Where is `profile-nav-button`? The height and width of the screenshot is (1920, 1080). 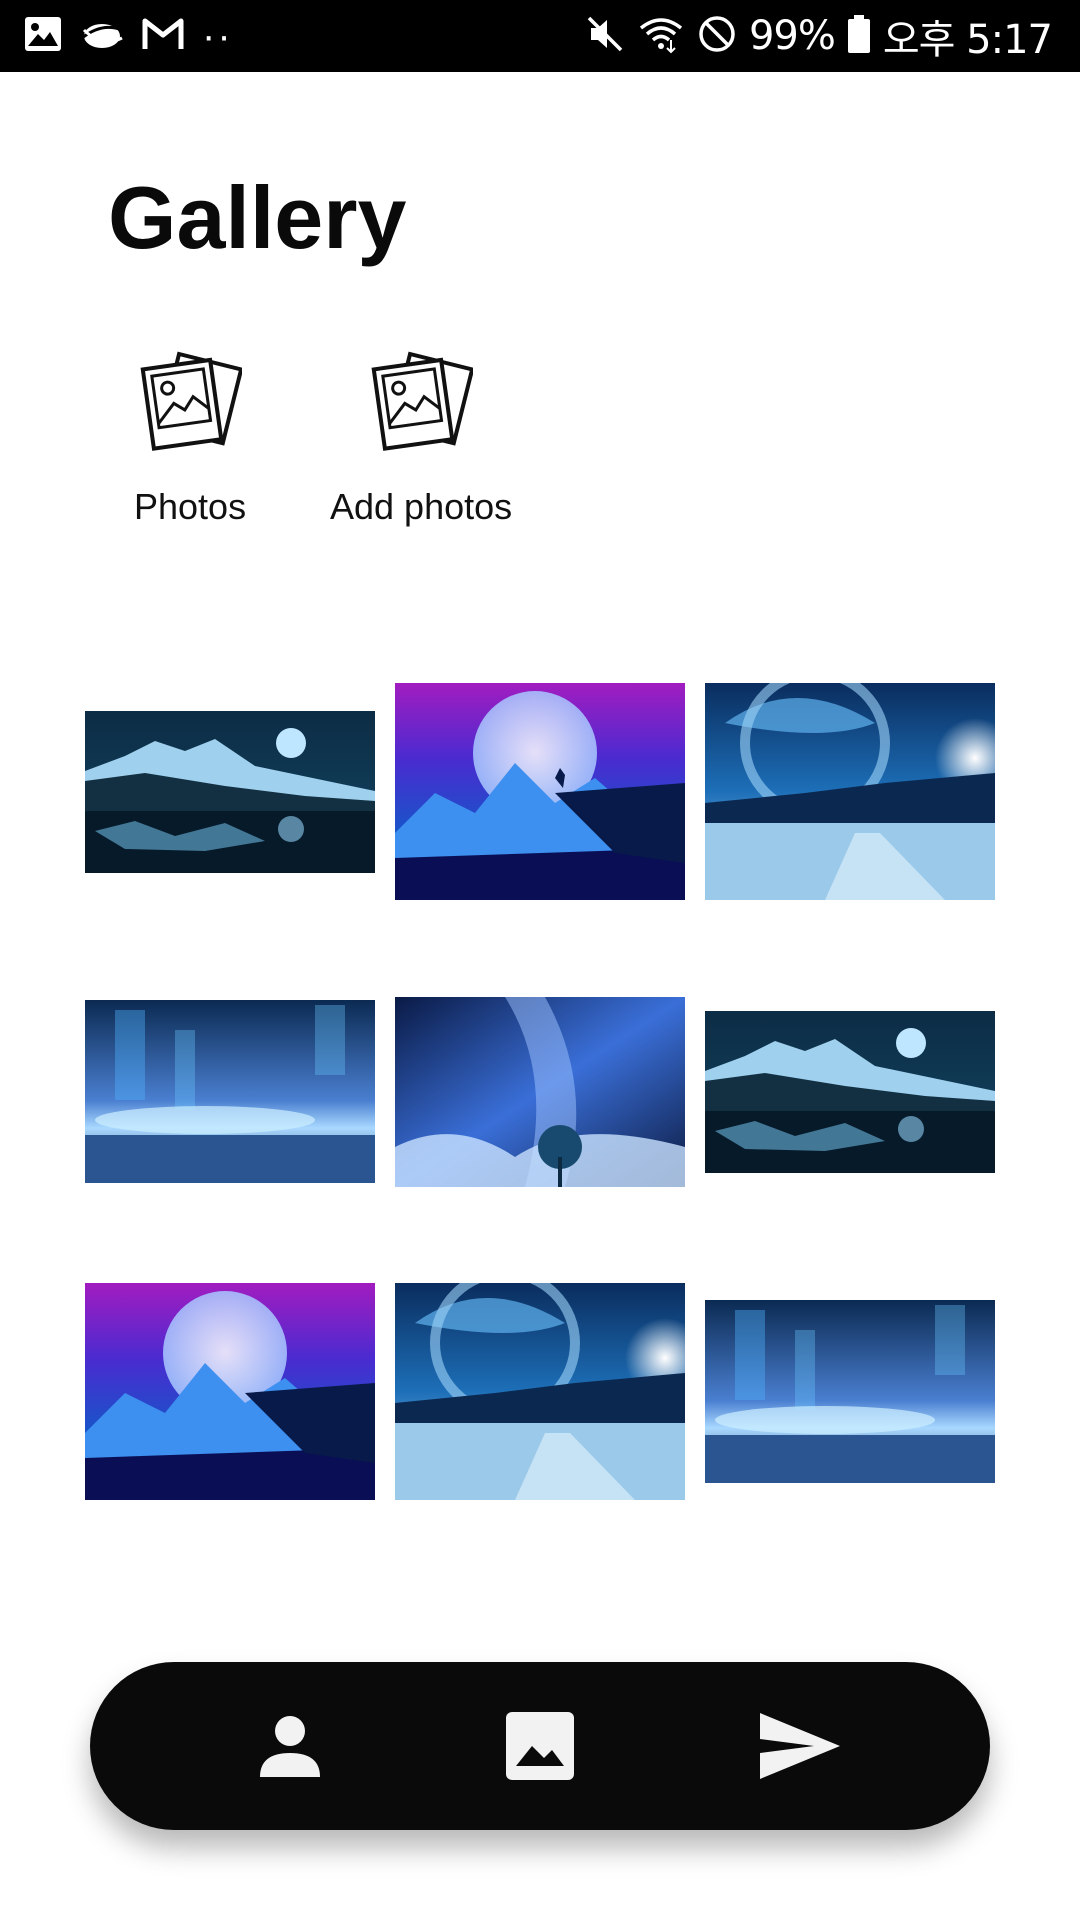 profile-nav-button is located at coordinates (290, 1746).